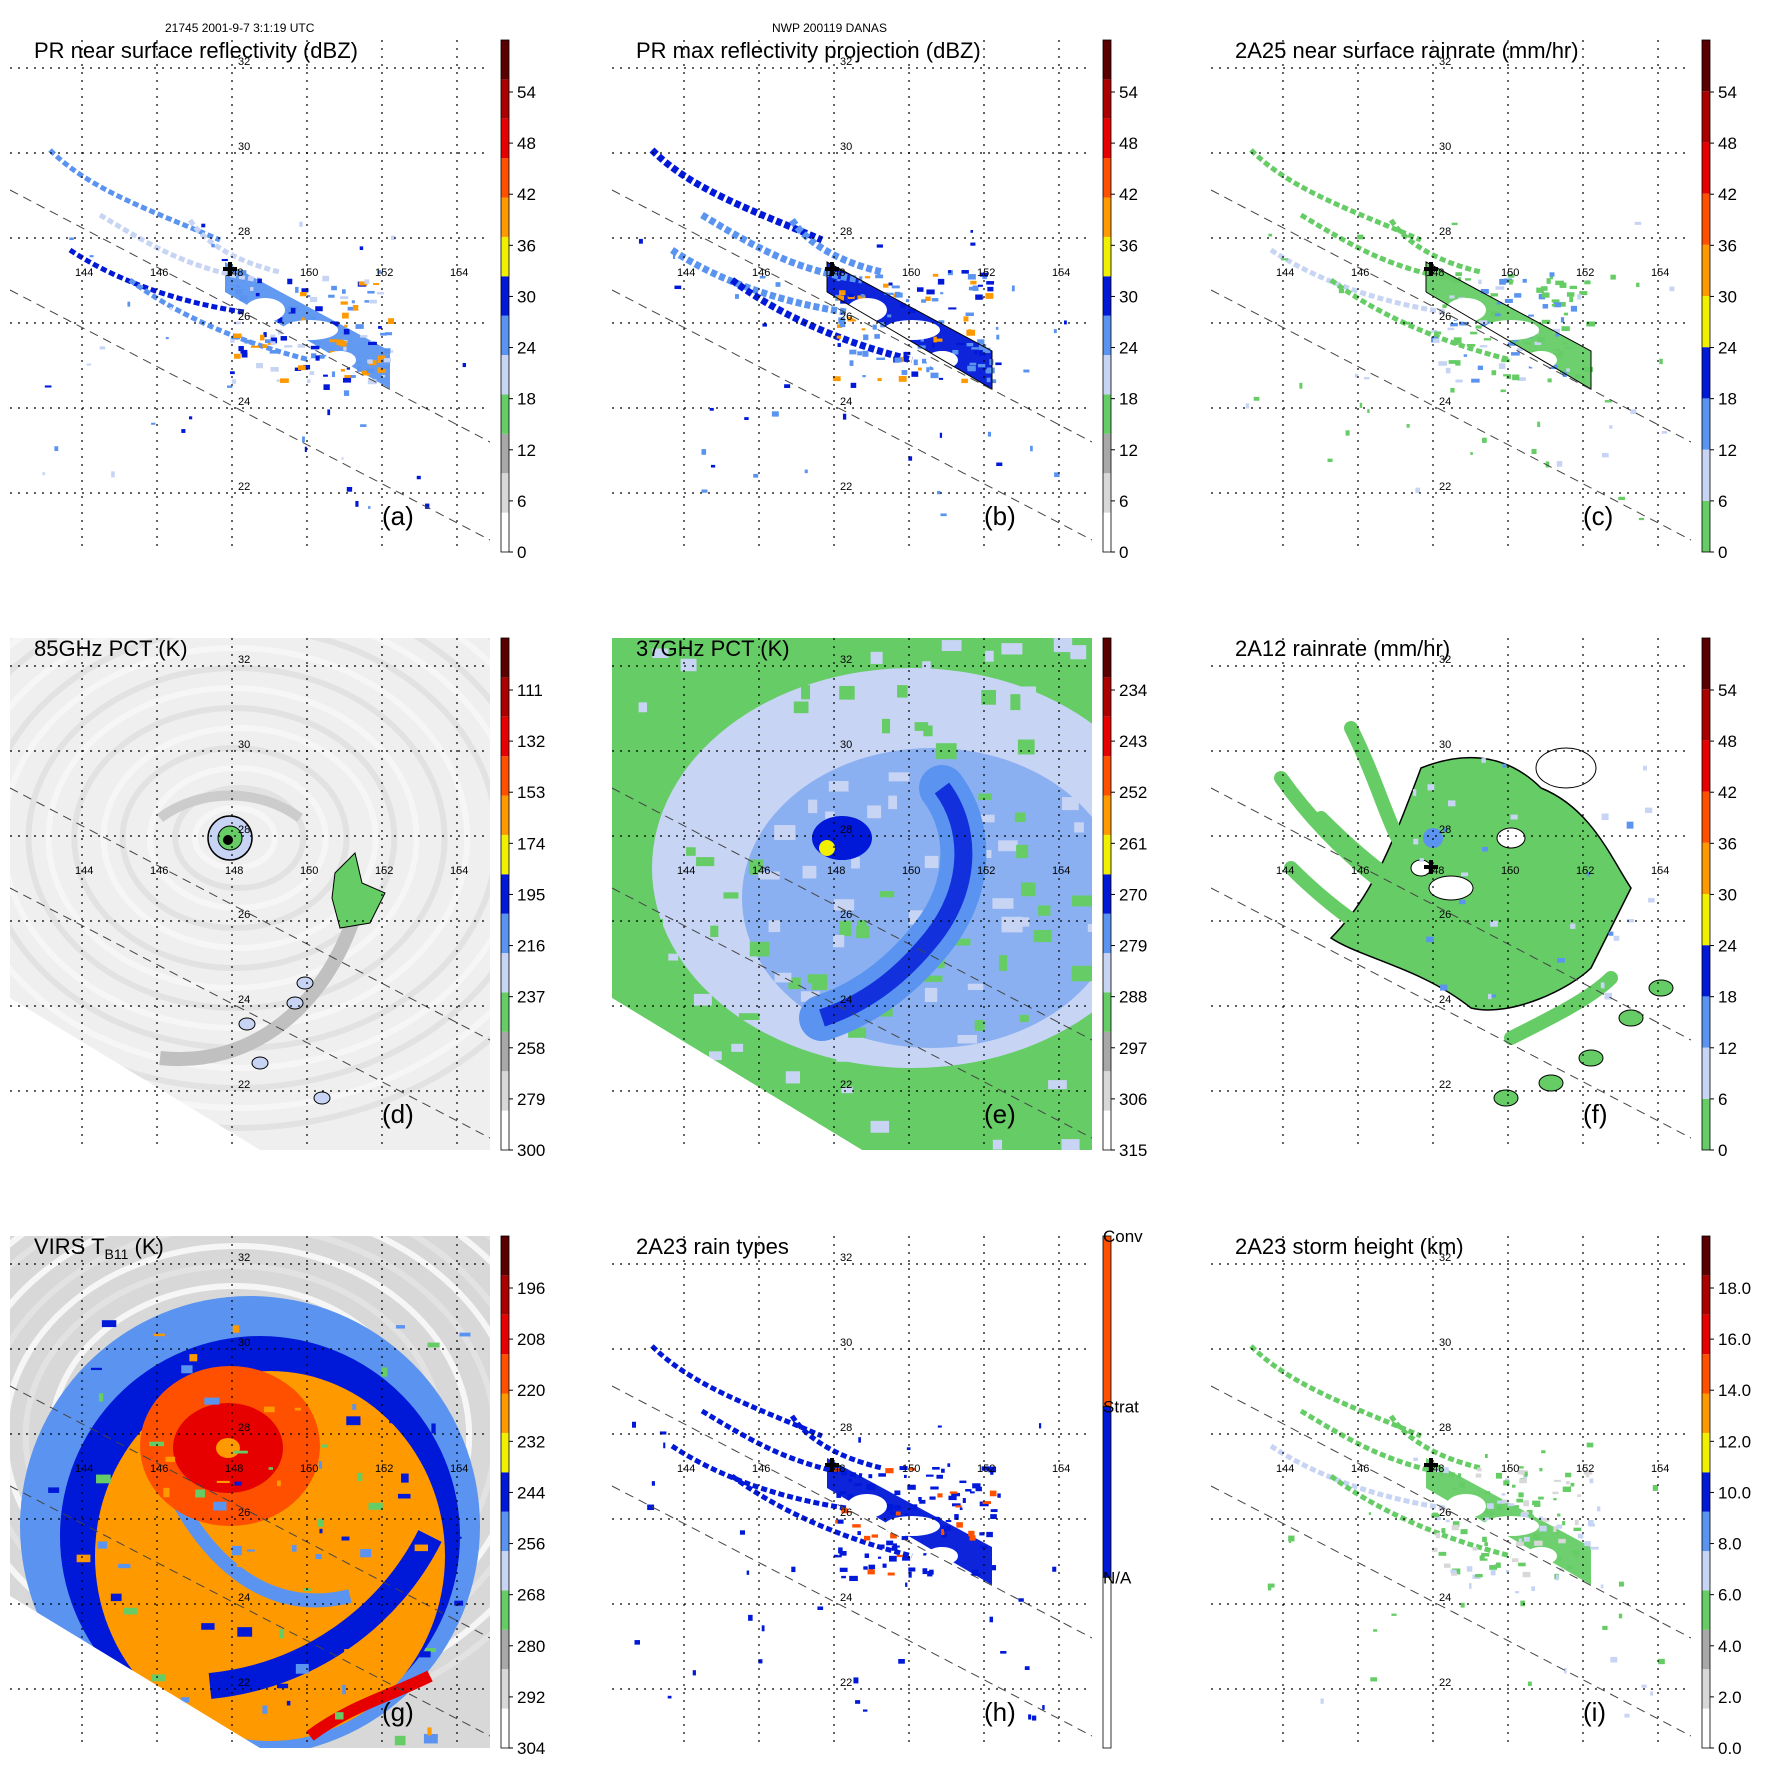 This screenshot has height=1771, width=1771. I want to click on panel-b-title: PR max reflectivity projection (dBZ), so click(808, 50).